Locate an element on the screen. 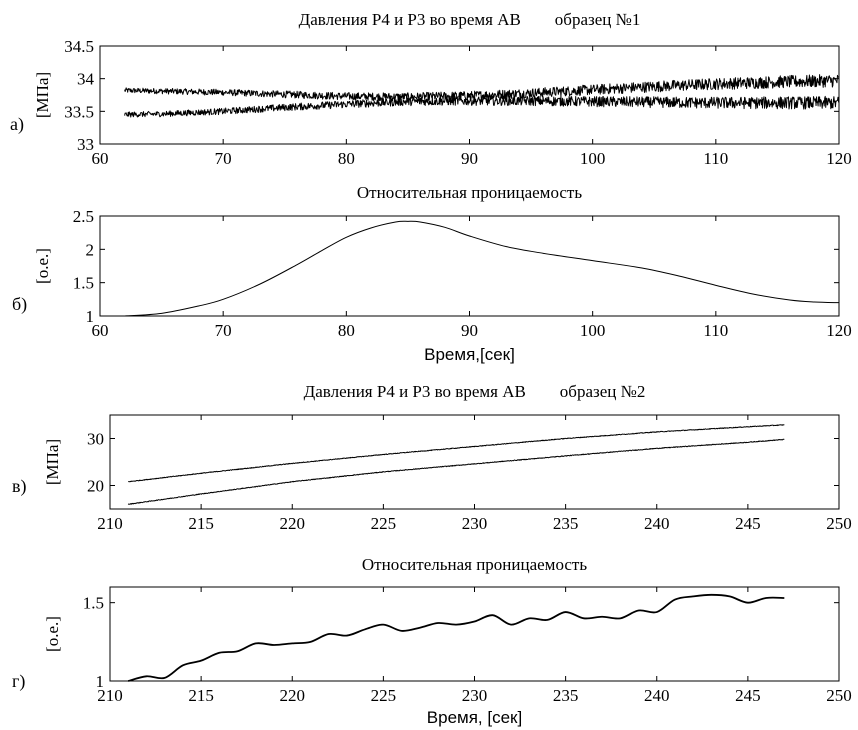  panel-letter: б) is located at coordinates (19, 304).